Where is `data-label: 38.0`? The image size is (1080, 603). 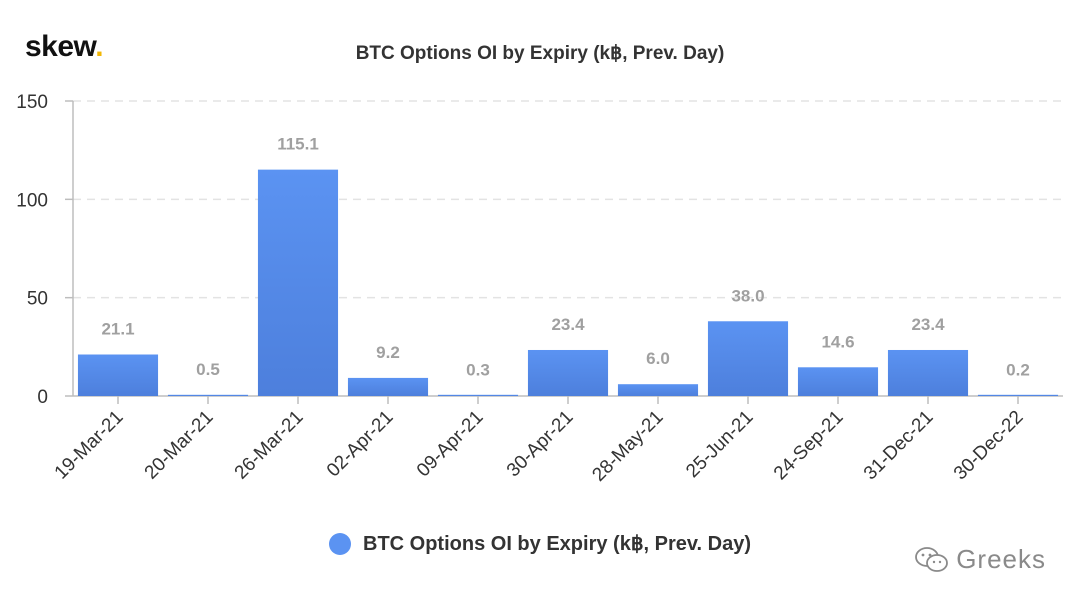 data-label: 38.0 is located at coordinates (747, 295).